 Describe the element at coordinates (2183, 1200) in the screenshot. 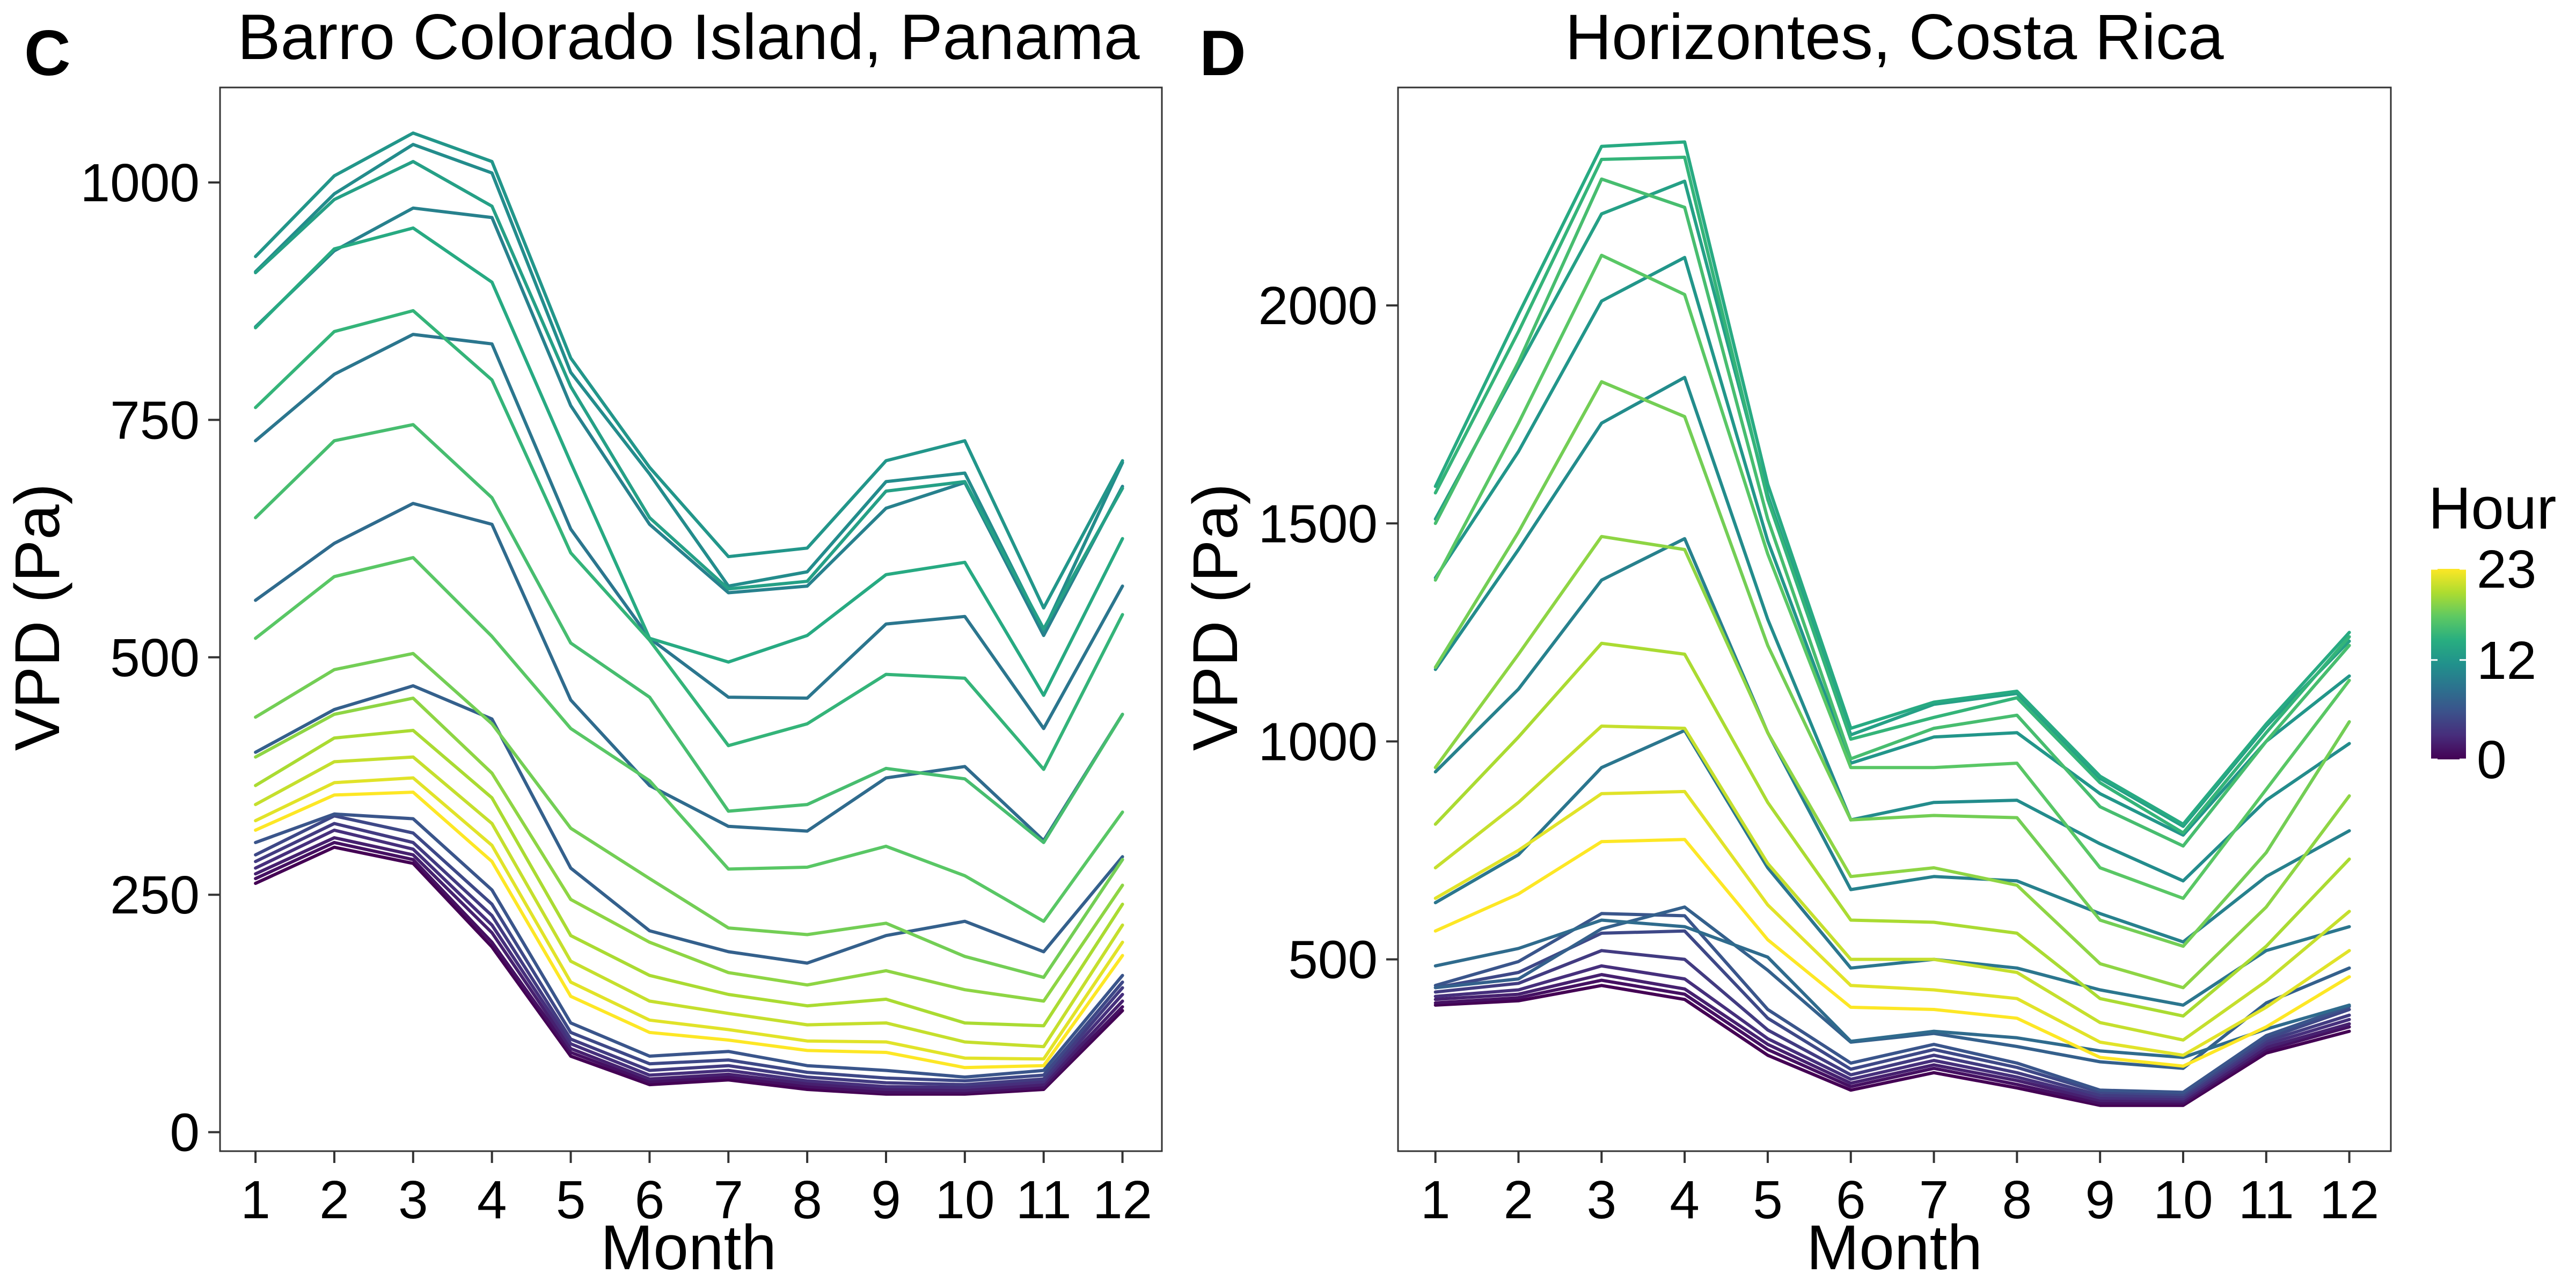

I see `panel-d-x-tick-label-10: 10` at that location.